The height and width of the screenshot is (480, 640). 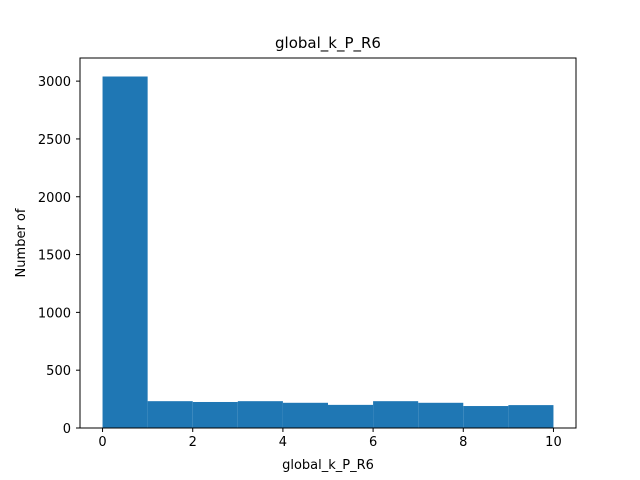 I want to click on x-tick-label: 8, so click(x=463, y=442).